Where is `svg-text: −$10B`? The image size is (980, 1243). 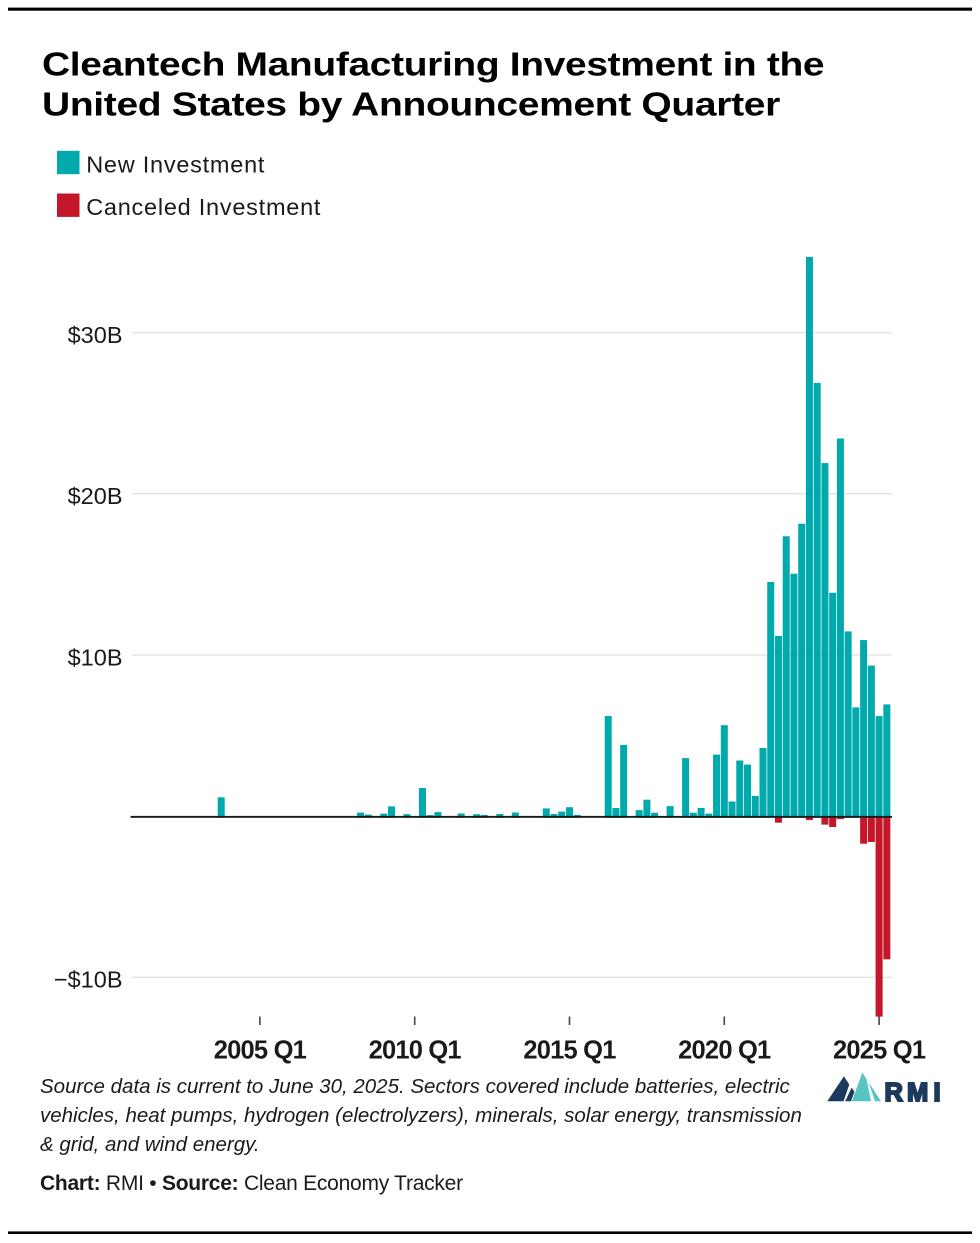
svg-text: −$10B is located at coordinates (88, 980).